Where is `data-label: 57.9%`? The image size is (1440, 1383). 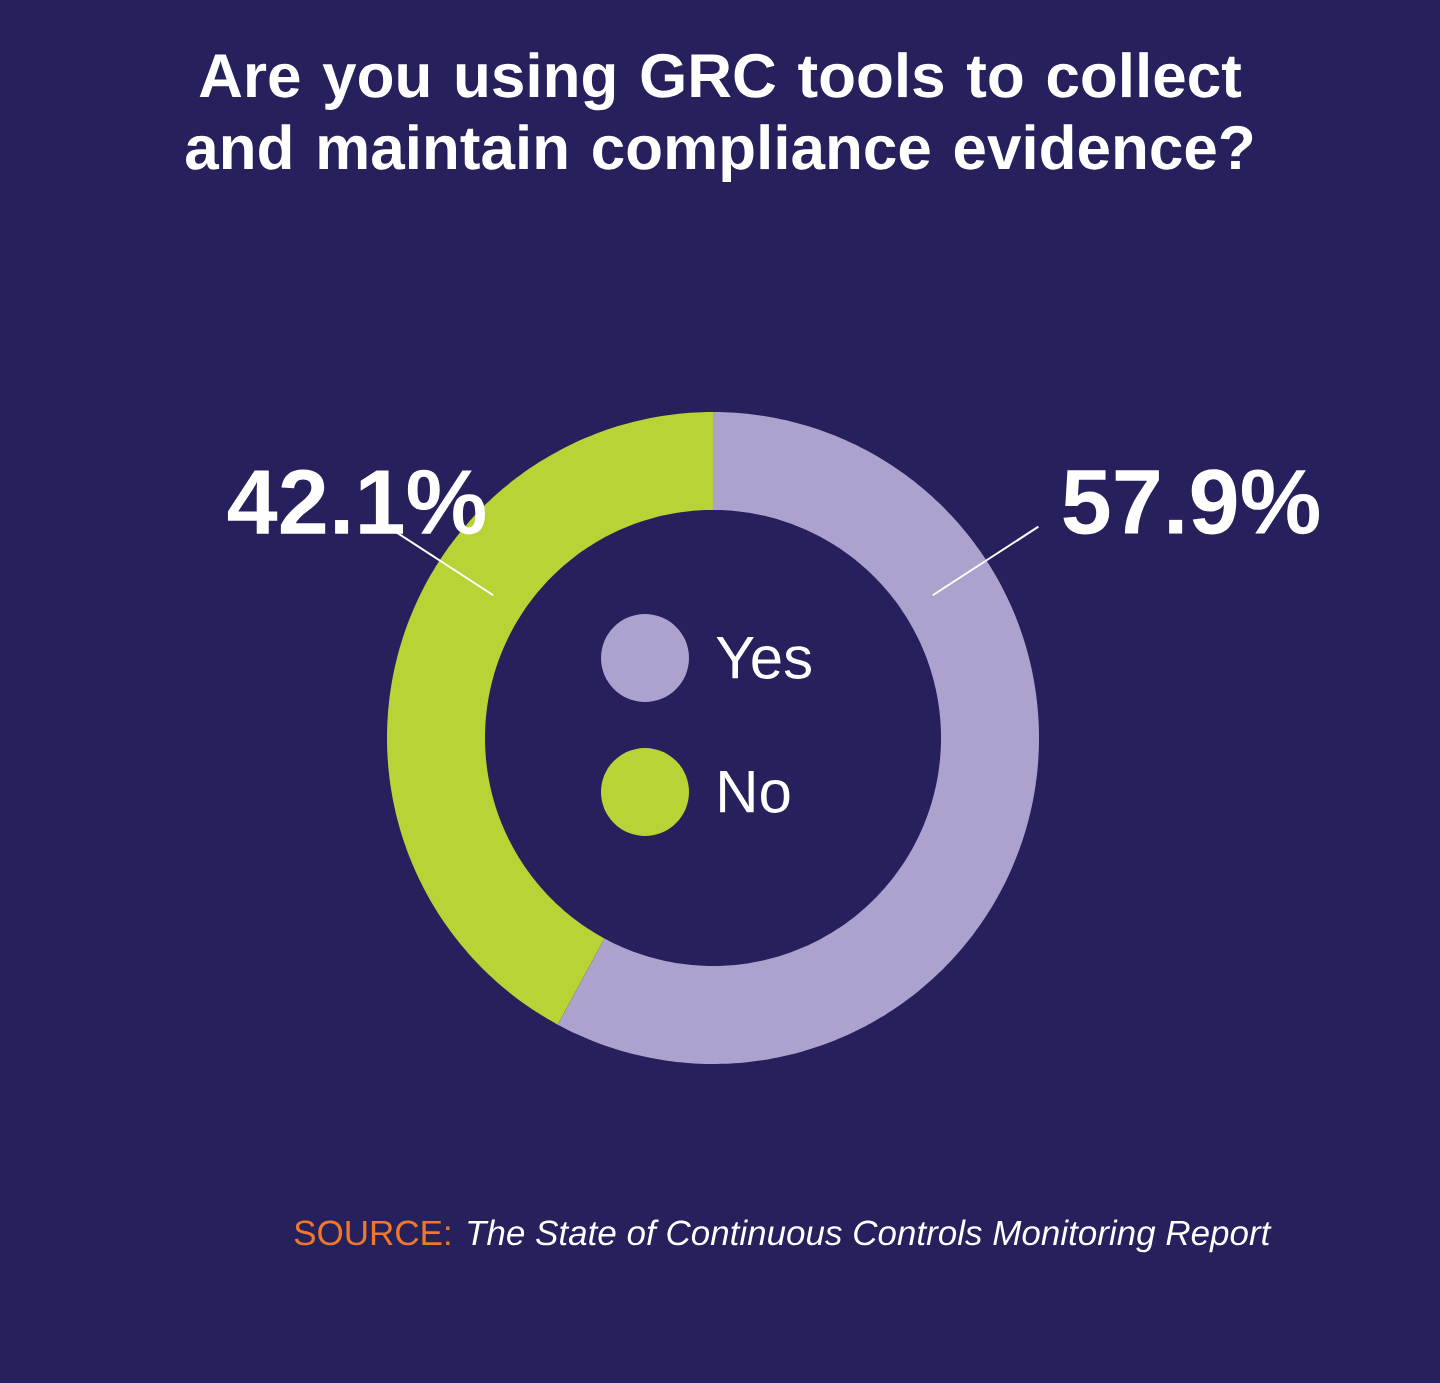 data-label: 57.9% is located at coordinates (1191, 502).